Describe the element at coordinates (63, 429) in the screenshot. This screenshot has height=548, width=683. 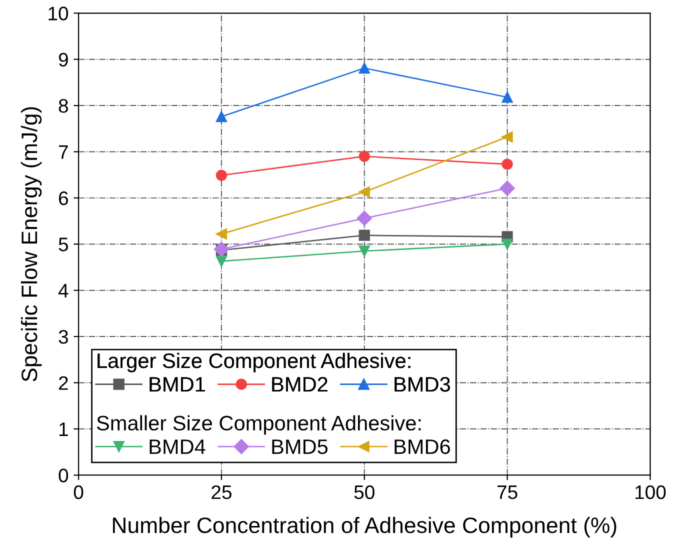
I see `y-tick-label: 1` at that location.